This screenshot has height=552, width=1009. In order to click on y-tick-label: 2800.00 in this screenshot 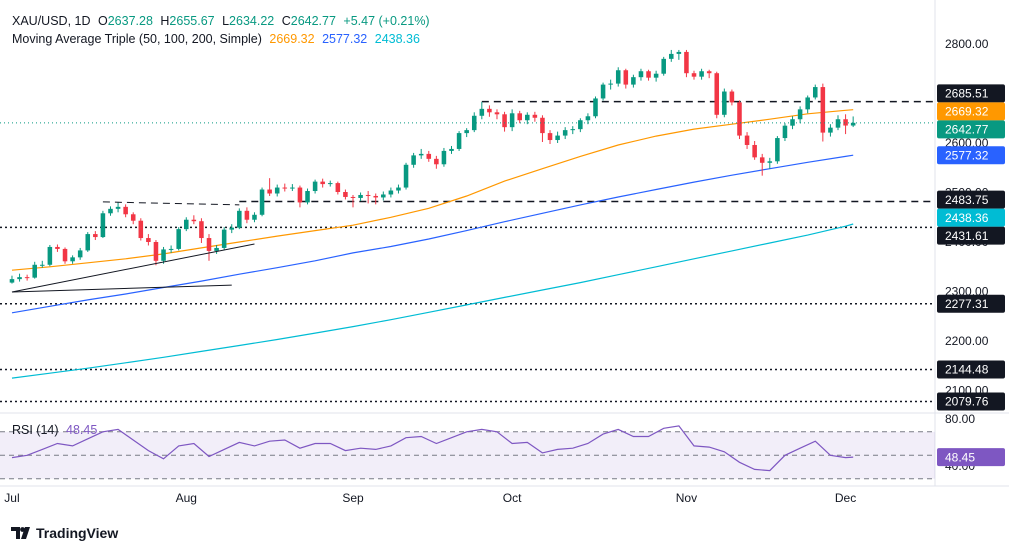, I will do `click(967, 44)`.